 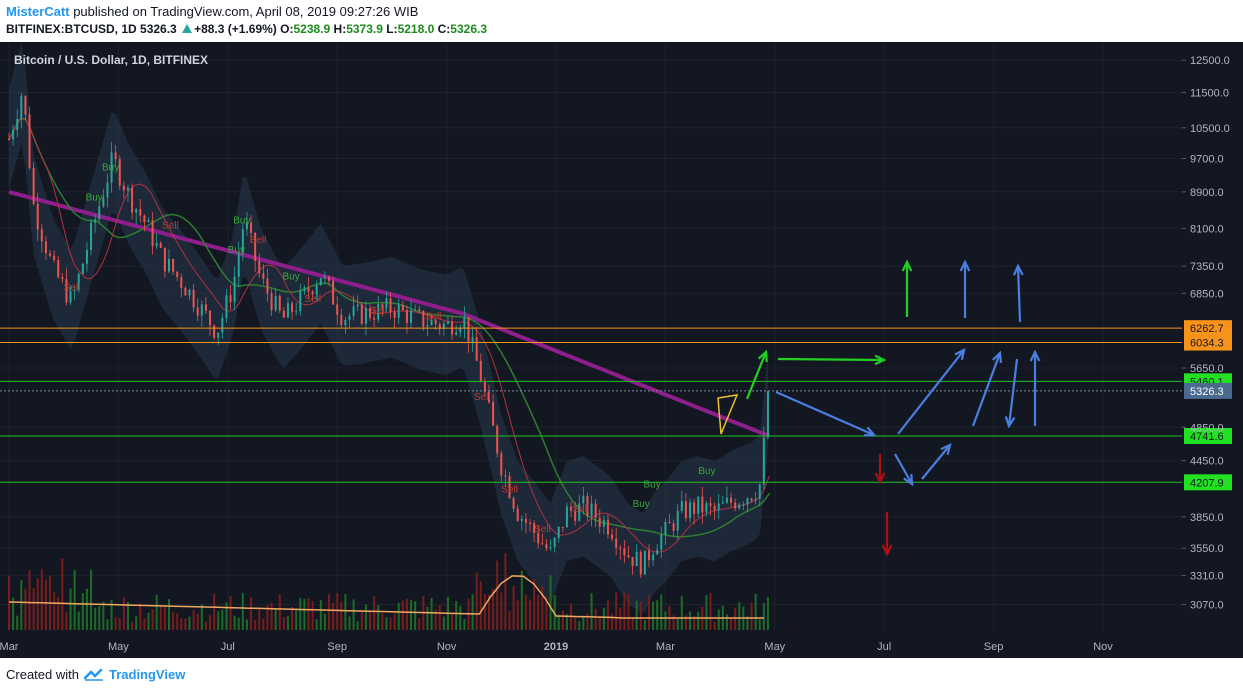 I want to click on blue-arrow-down, so click(x=826, y=413).